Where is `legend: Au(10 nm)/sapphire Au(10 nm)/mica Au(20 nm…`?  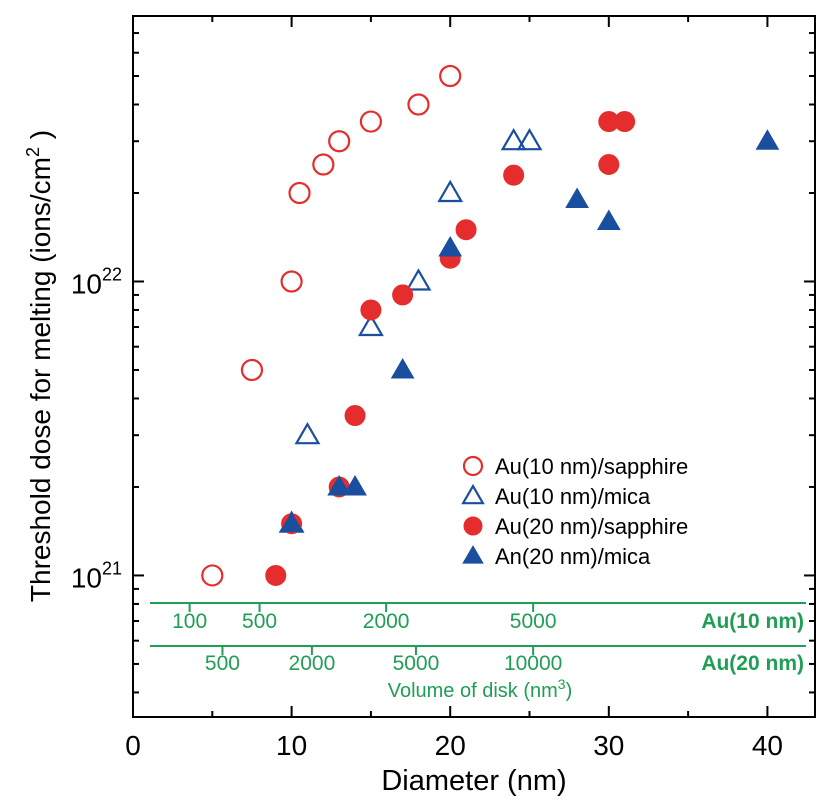 legend: Au(10 nm)/sapphire Au(10 nm)/mica Au(20 nm… is located at coordinates (574, 511).